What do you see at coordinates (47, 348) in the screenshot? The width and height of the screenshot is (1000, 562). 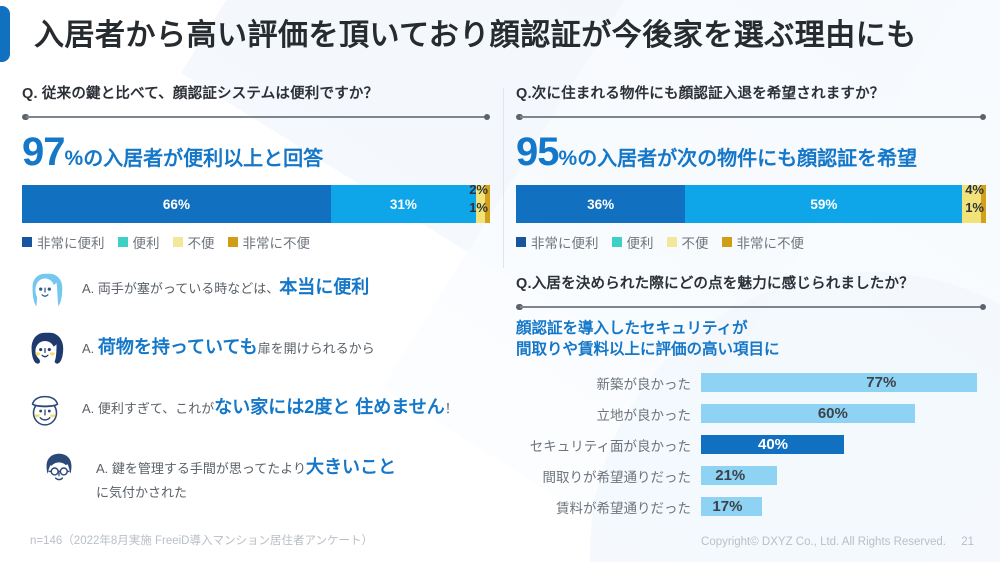 I see `avatar-woman-bob-hair-icon` at bounding box center [47, 348].